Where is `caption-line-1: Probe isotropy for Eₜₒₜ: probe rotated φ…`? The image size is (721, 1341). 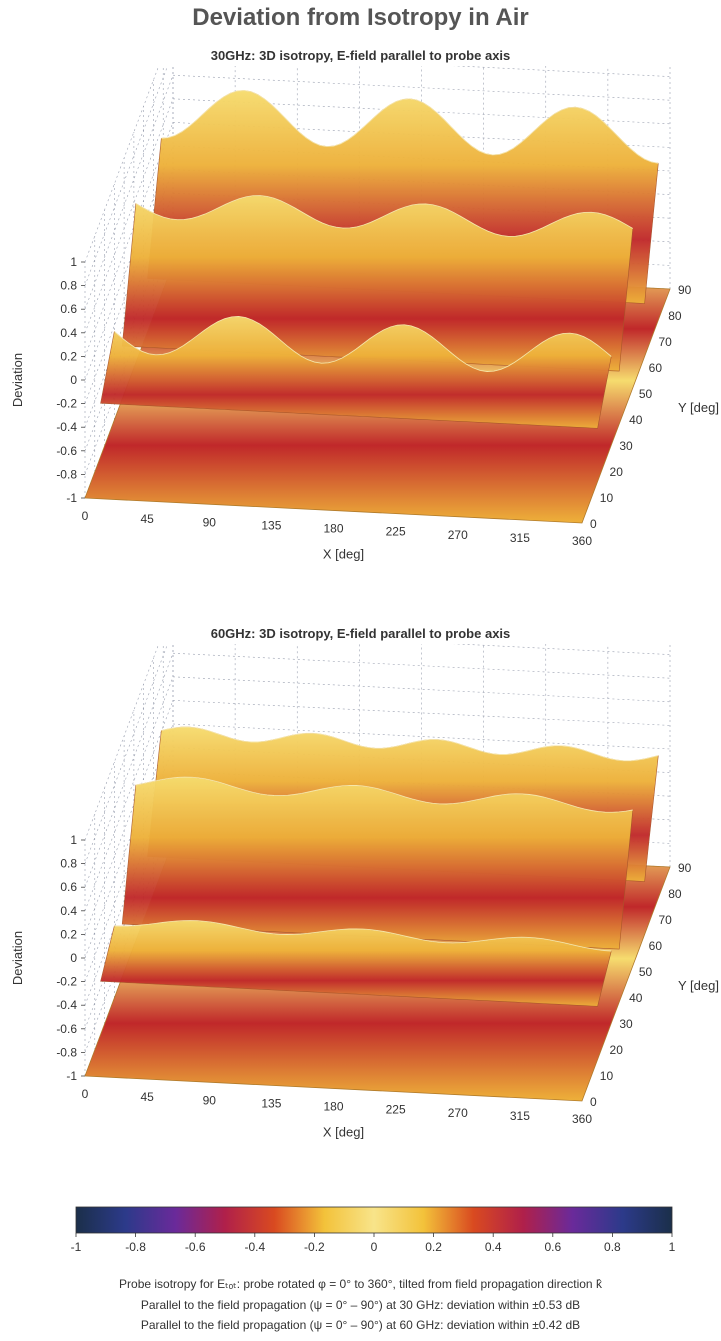
caption-line-1: Probe isotropy for Eₜₒₜ: probe rotated φ… is located at coordinates (360, 1284).